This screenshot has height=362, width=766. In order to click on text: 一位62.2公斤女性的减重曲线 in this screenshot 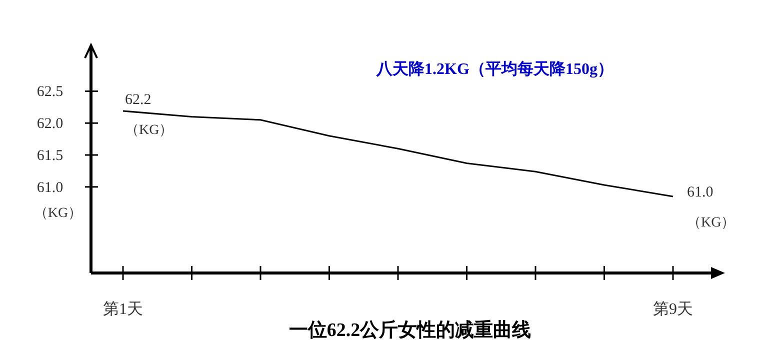, I will do `click(410, 330)`.